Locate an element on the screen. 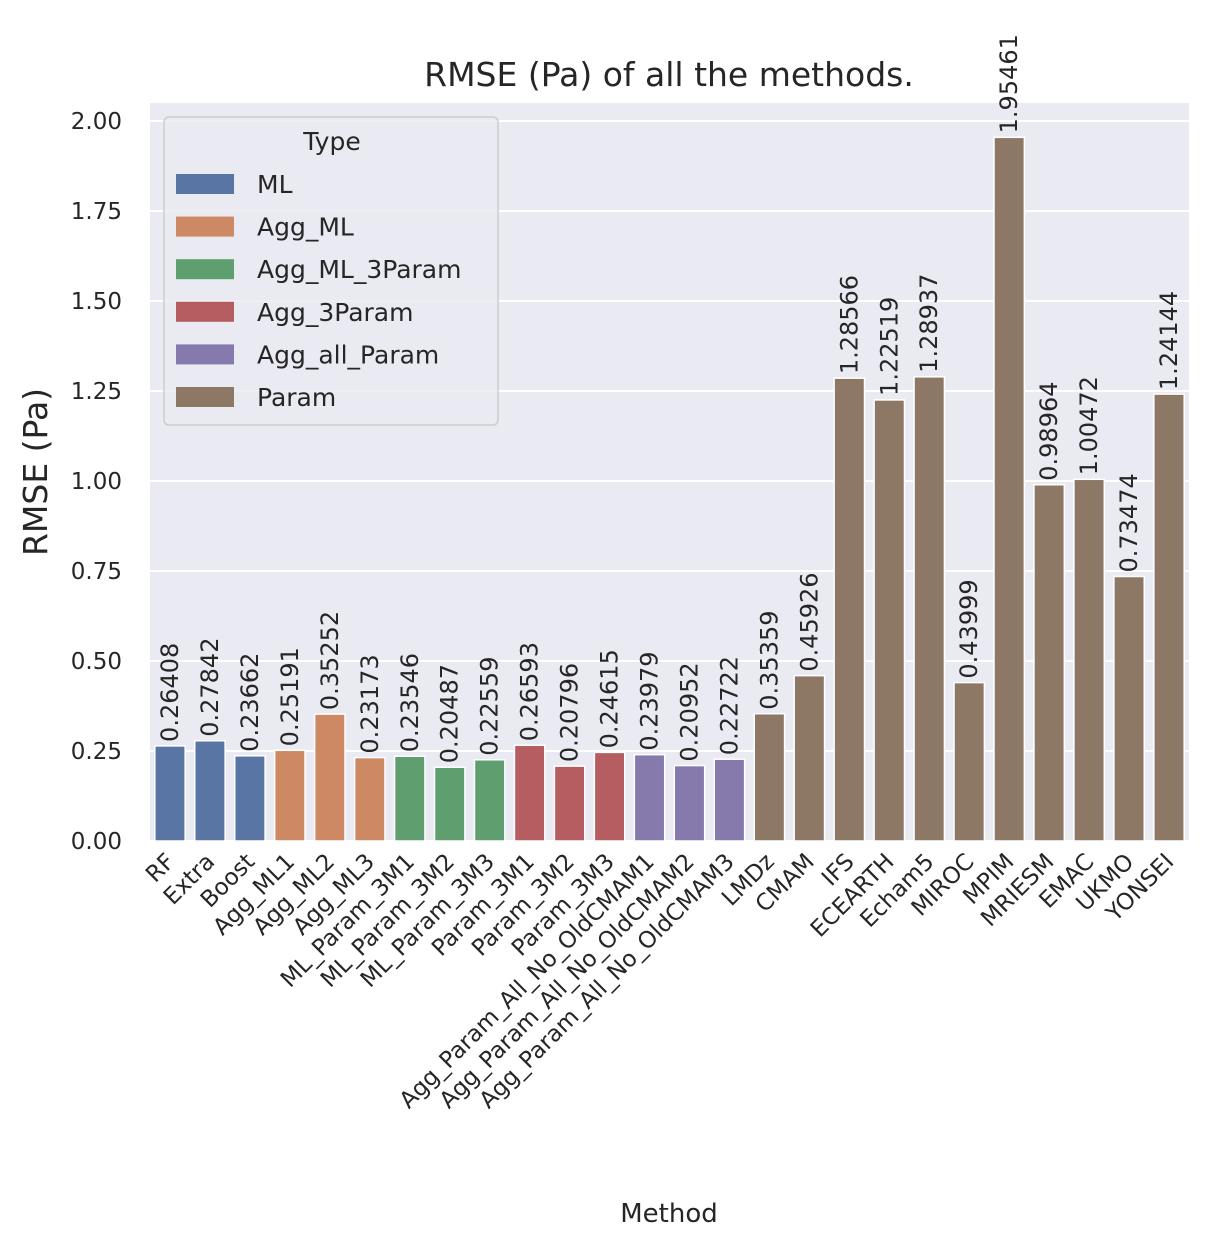 This screenshot has height=1247, width=1209. data-label: 0.23979 is located at coordinates (650, 700).